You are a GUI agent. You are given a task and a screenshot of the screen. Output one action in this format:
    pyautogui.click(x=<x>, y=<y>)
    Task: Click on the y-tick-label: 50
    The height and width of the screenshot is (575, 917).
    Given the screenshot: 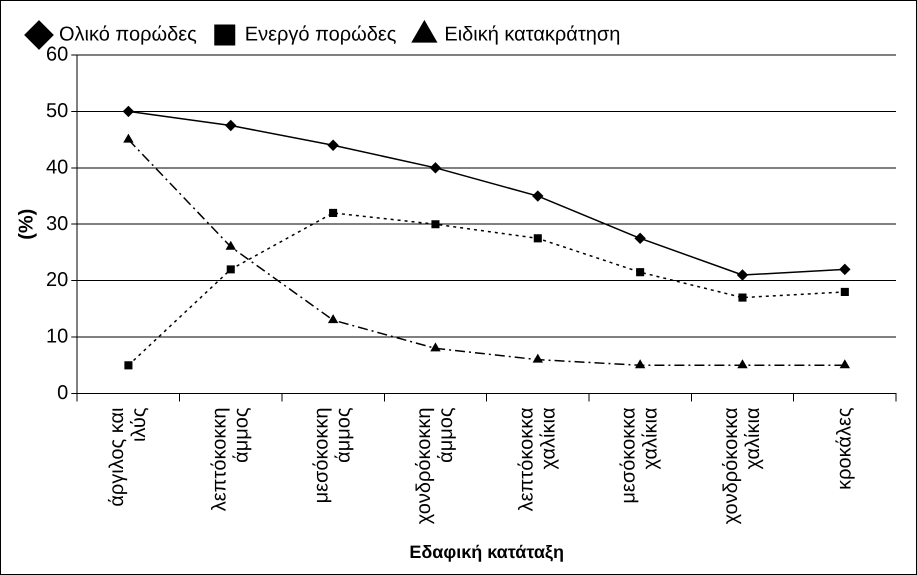 What is the action you would take?
    pyautogui.click(x=57, y=111)
    